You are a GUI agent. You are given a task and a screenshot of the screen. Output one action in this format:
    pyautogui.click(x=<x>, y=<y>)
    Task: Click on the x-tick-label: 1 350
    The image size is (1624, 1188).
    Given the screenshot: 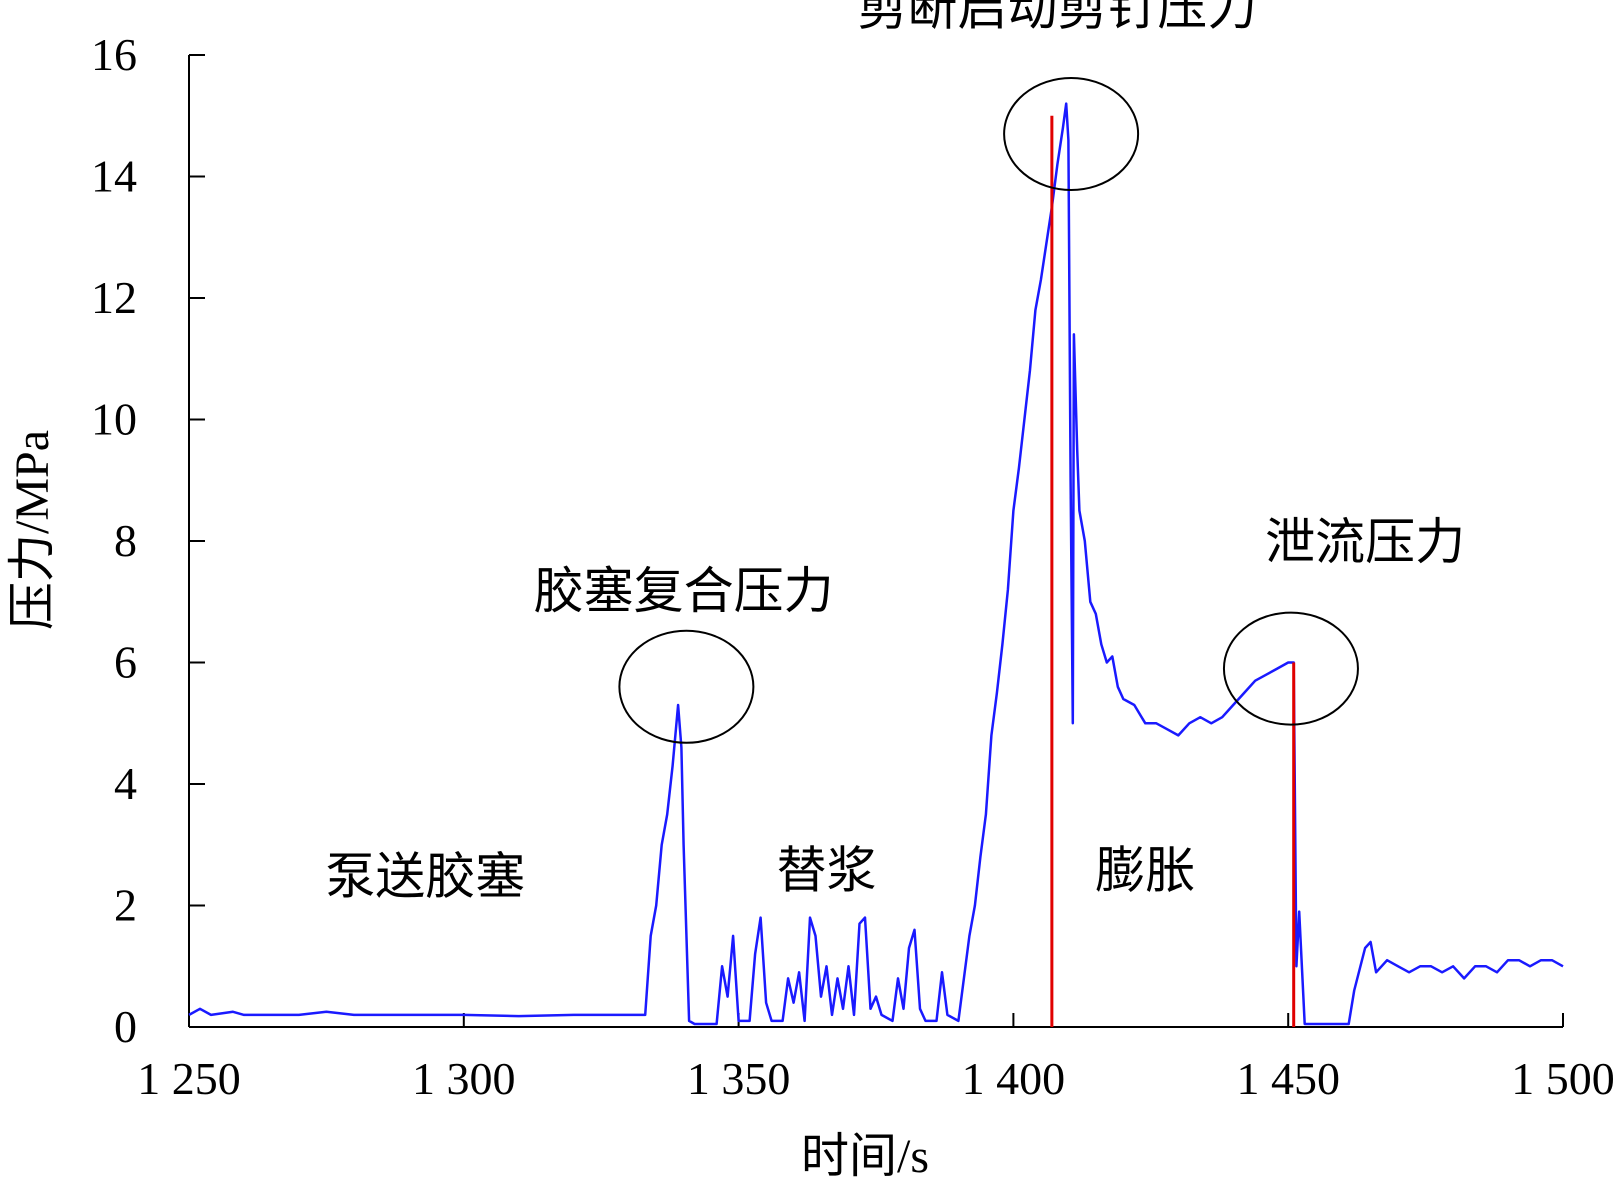 What is the action you would take?
    pyautogui.click(x=739, y=1078)
    